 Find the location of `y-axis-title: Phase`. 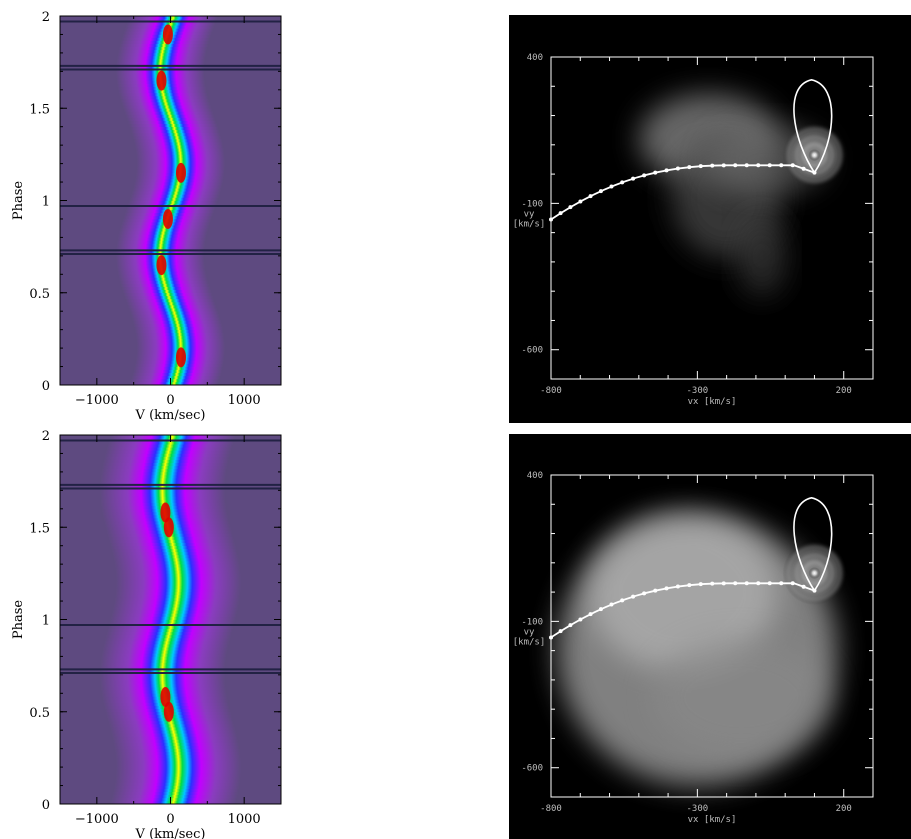

y-axis-title: Phase is located at coordinates (18, 201).